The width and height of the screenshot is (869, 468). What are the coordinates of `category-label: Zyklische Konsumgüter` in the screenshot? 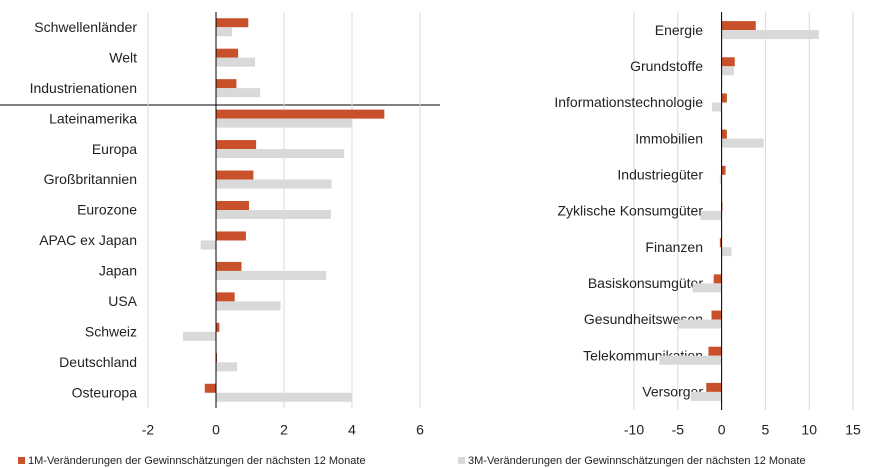 It's located at (630, 211).